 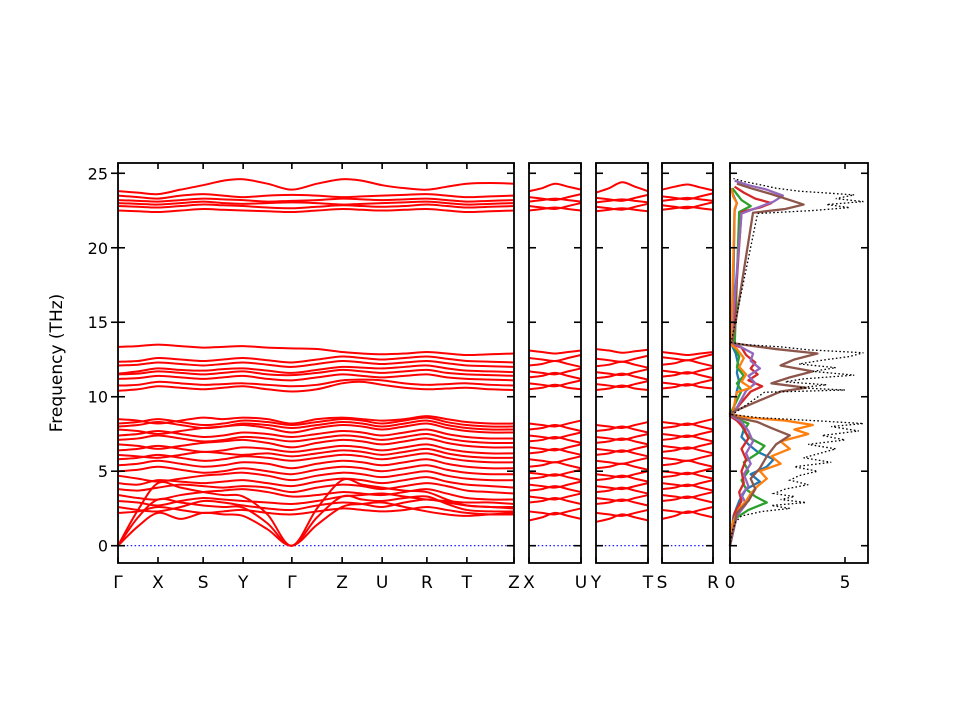 What do you see at coordinates (98, 397) in the screenshot?
I see `y-tick-label: 10` at bounding box center [98, 397].